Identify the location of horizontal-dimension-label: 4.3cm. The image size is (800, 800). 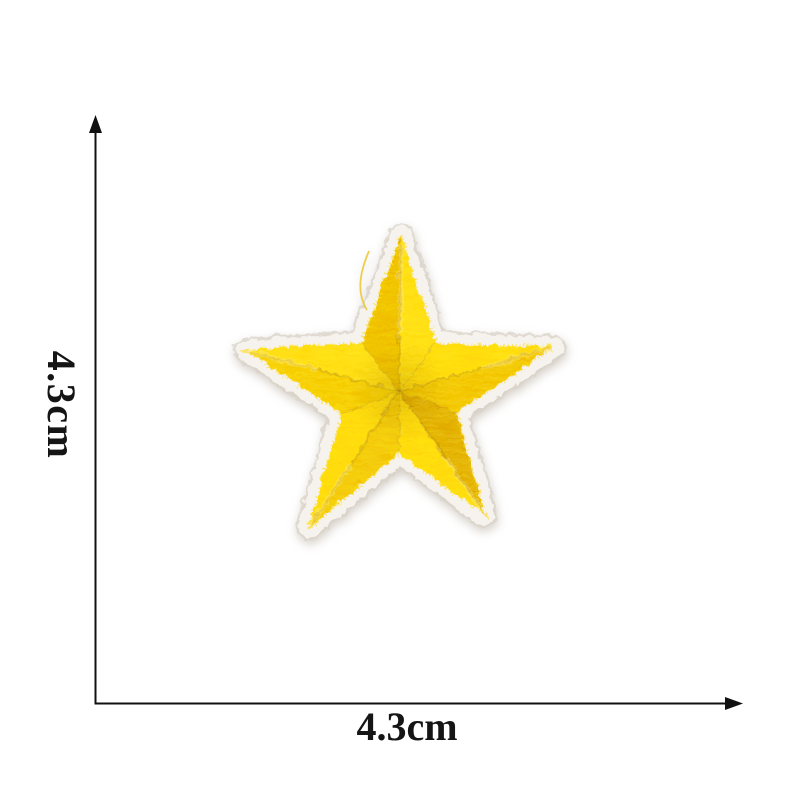
(407, 726).